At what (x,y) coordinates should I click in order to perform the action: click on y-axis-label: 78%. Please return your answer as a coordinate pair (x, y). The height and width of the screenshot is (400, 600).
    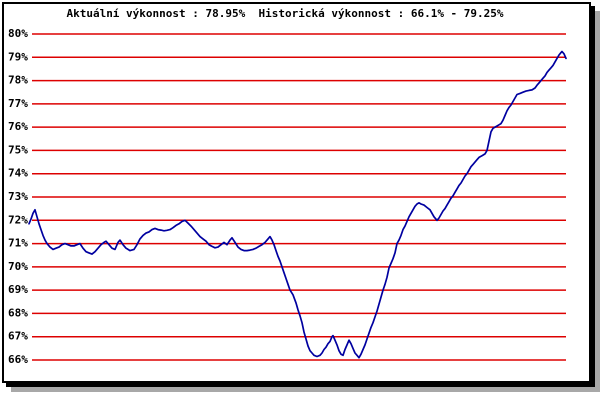
    Looking at the image, I should click on (18, 80).